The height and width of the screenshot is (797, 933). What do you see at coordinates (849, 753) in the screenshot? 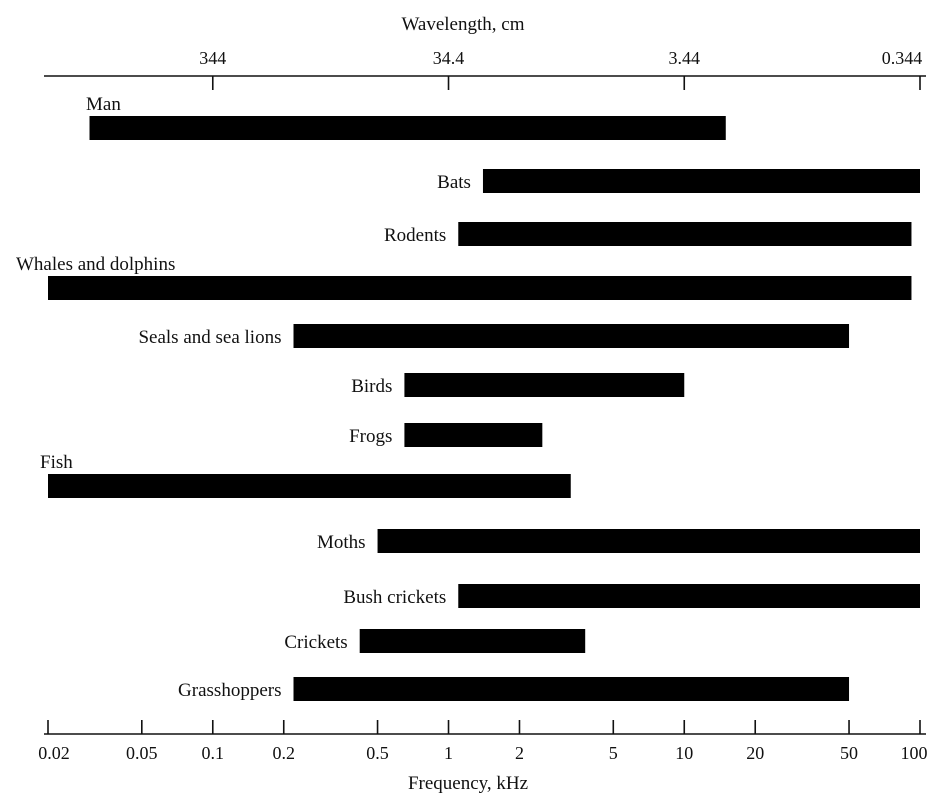
I see `bottom-tick-label: 50` at bounding box center [849, 753].